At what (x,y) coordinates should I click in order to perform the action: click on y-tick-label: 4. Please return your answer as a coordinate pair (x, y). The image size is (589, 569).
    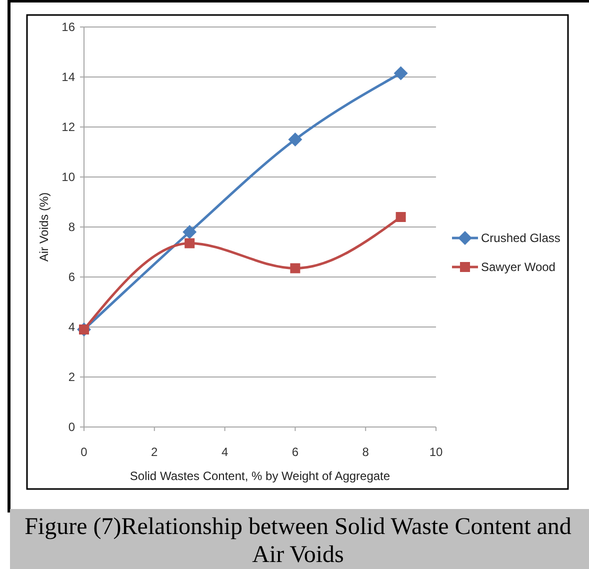
    Looking at the image, I should click on (72, 327).